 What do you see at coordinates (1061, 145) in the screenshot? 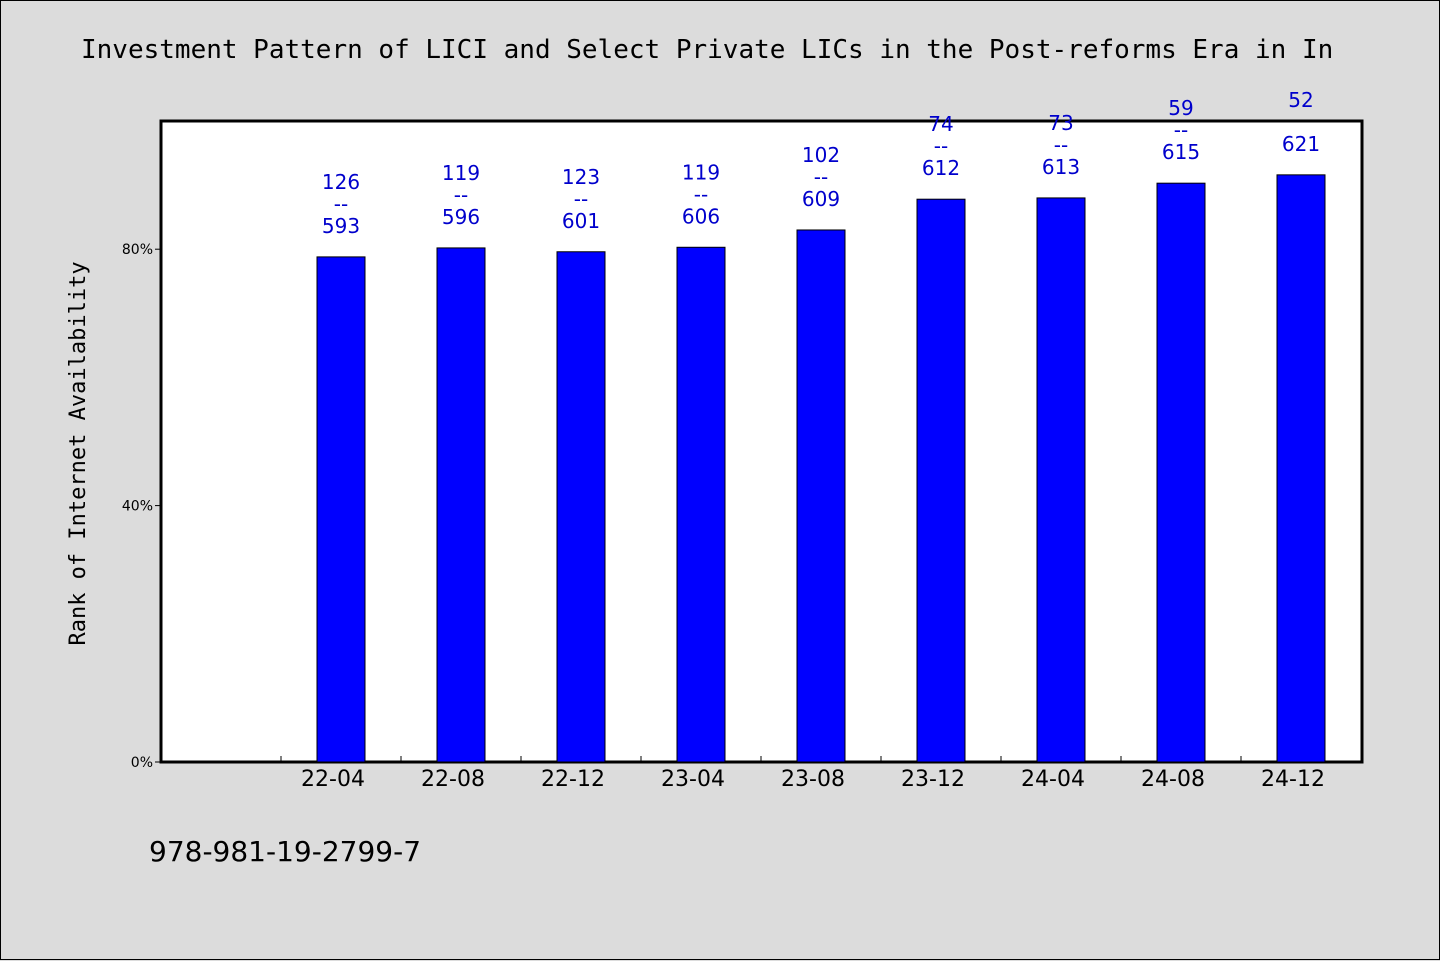
I see `data-label-sep-6: --` at bounding box center [1061, 145].